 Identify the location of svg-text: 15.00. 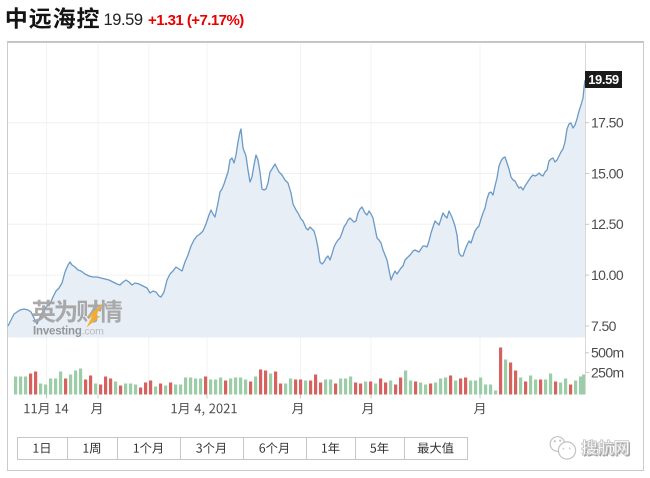
(607, 173).